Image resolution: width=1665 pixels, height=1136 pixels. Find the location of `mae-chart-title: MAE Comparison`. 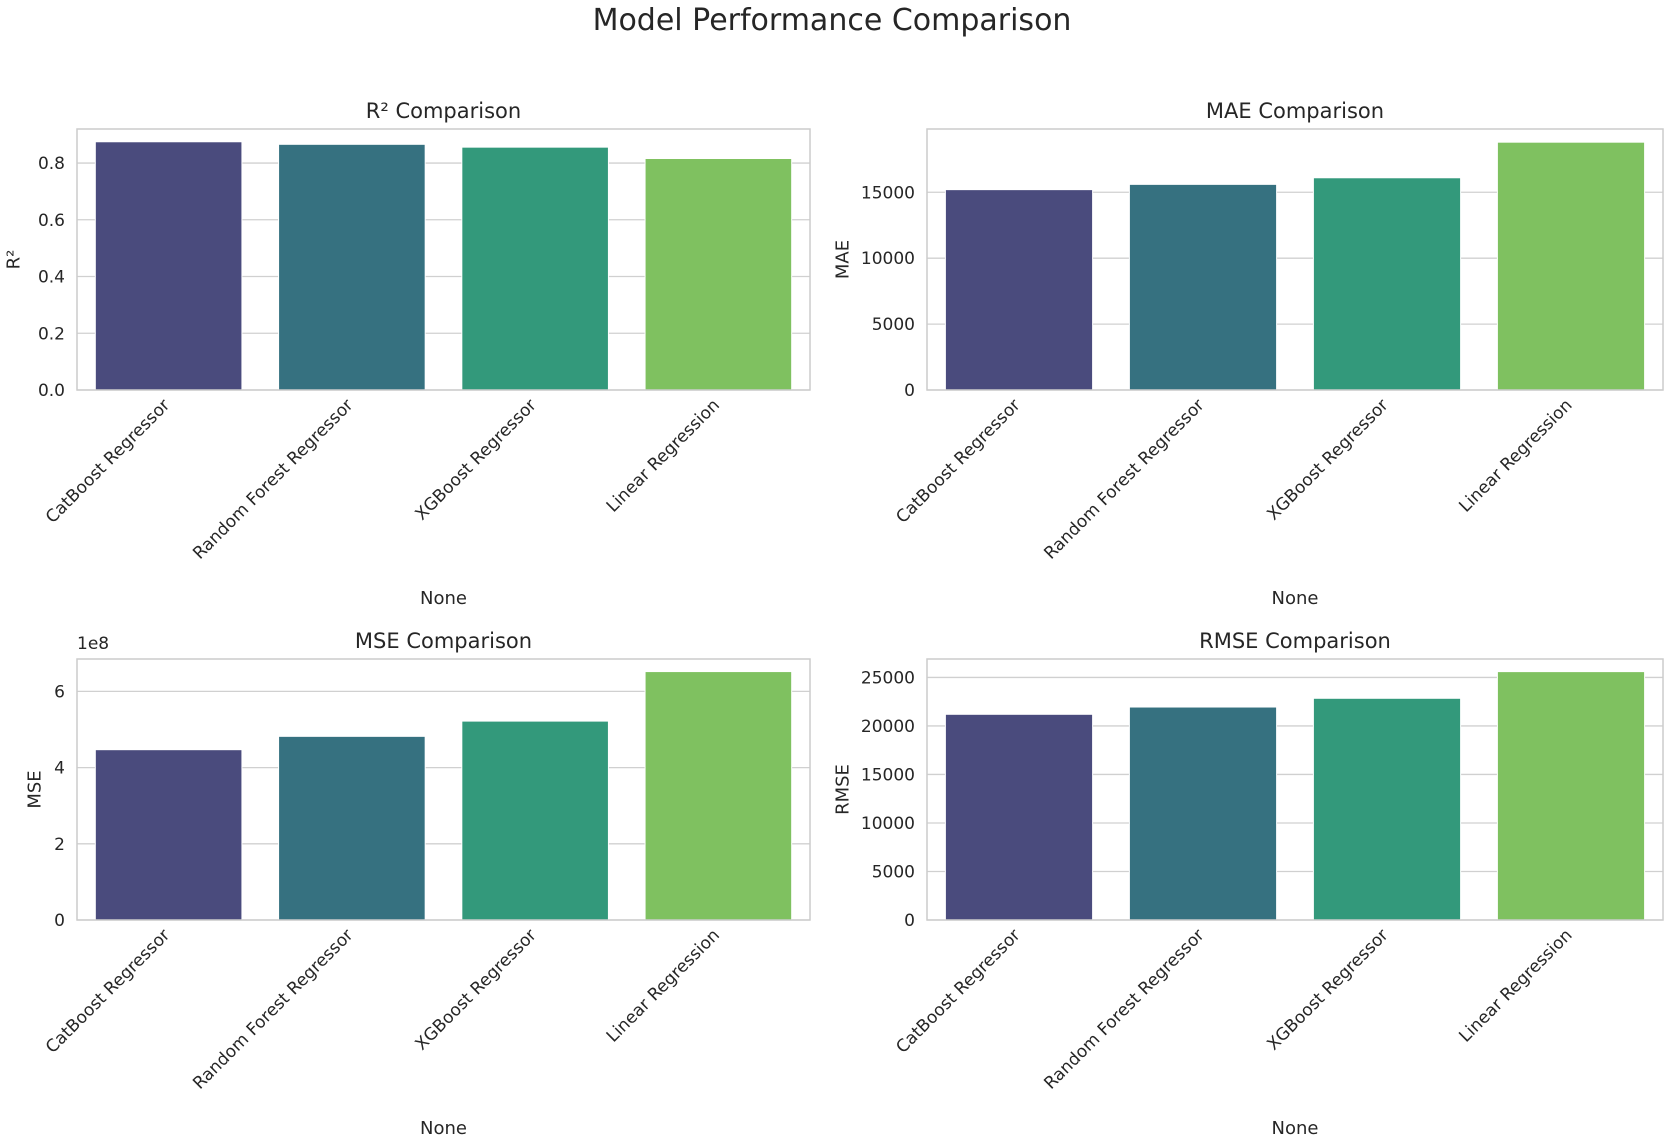

mae-chart-title: MAE Comparison is located at coordinates (1295, 111).